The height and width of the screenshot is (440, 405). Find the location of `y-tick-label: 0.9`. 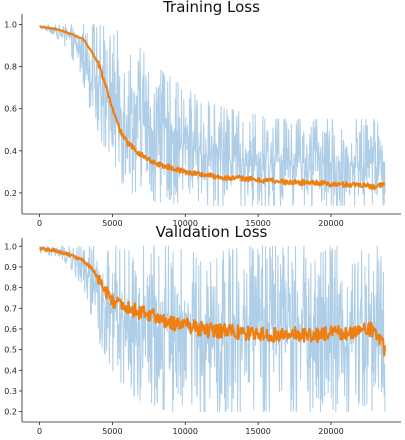

y-tick-label: 0.9 is located at coordinates (10, 267).